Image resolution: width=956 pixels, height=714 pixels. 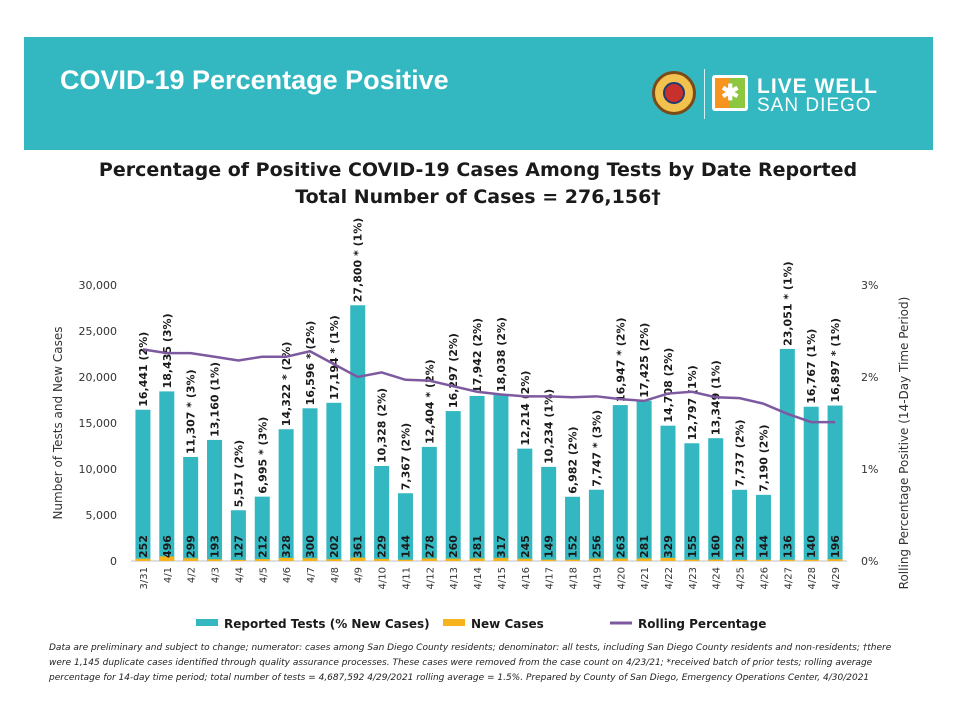 What do you see at coordinates (429, 401) in the screenshot?
I see `tests-bar-label: 12,404 * (2%)` at bounding box center [429, 401].